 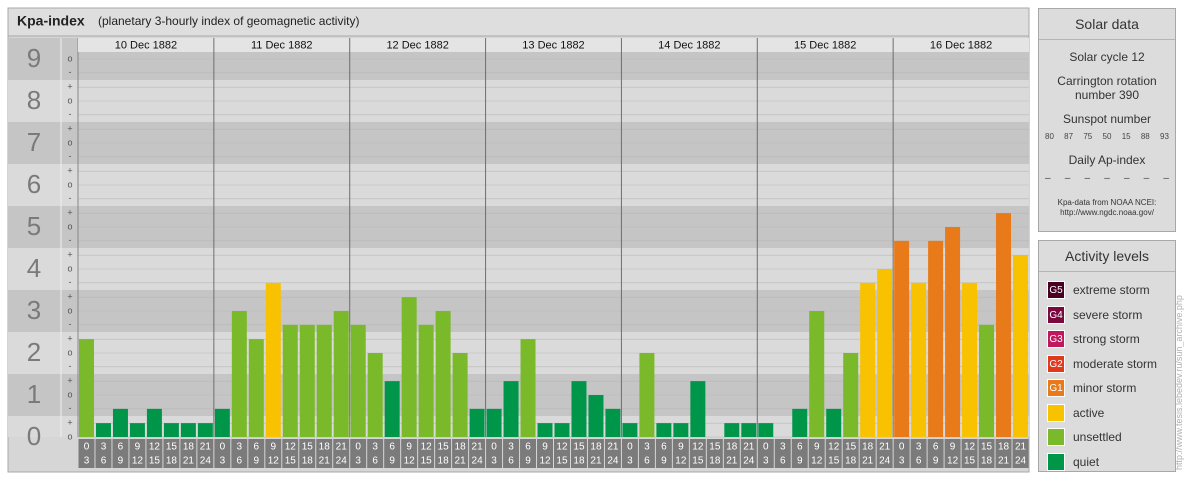 What do you see at coordinates (34, 394) in the screenshot?
I see `y-tick-label: 1` at bounding box center [34, 394].